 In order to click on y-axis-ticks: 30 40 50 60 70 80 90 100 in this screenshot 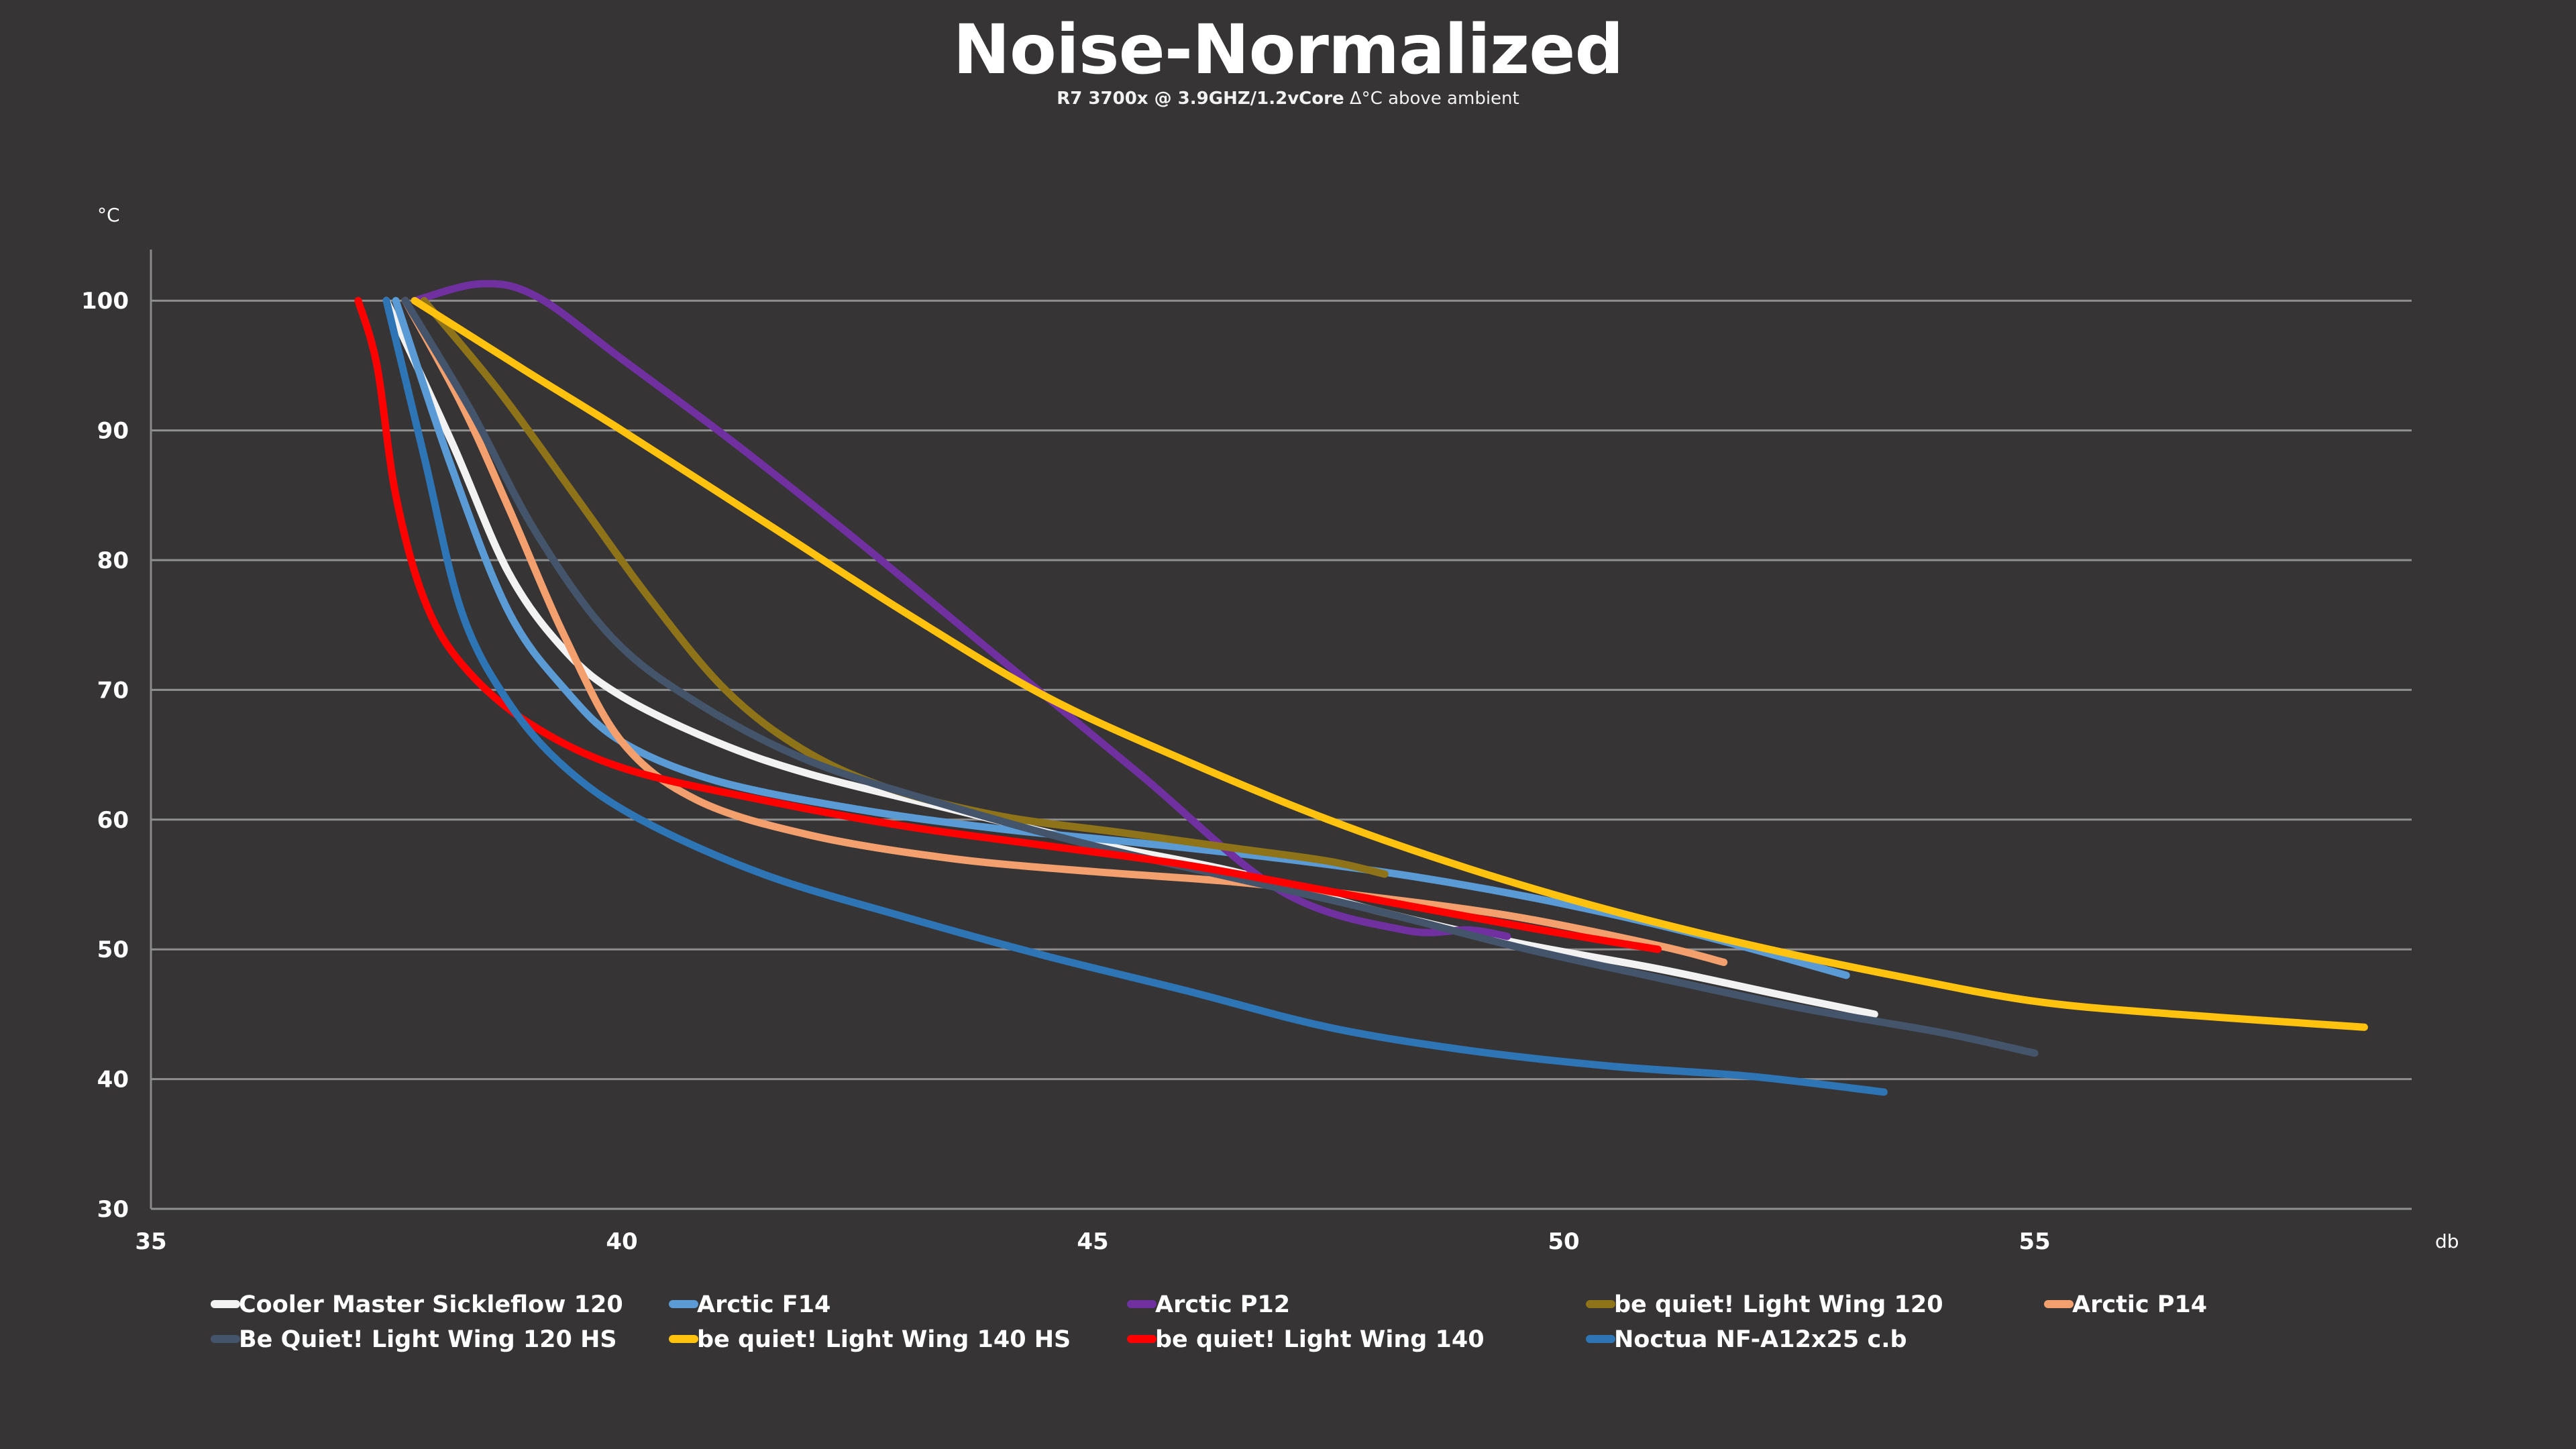, I will do `click(105, 755)`.